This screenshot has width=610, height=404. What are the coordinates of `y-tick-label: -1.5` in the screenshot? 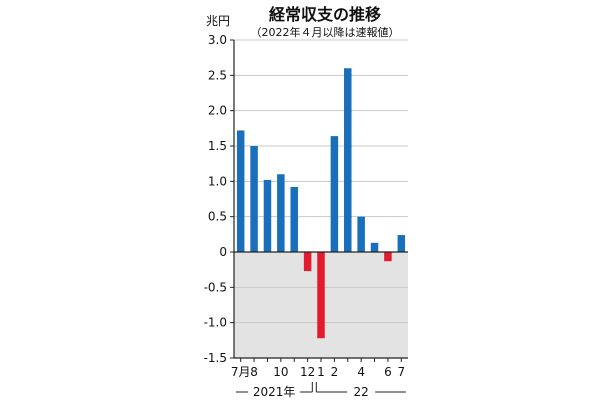 It's located at (215, 358).